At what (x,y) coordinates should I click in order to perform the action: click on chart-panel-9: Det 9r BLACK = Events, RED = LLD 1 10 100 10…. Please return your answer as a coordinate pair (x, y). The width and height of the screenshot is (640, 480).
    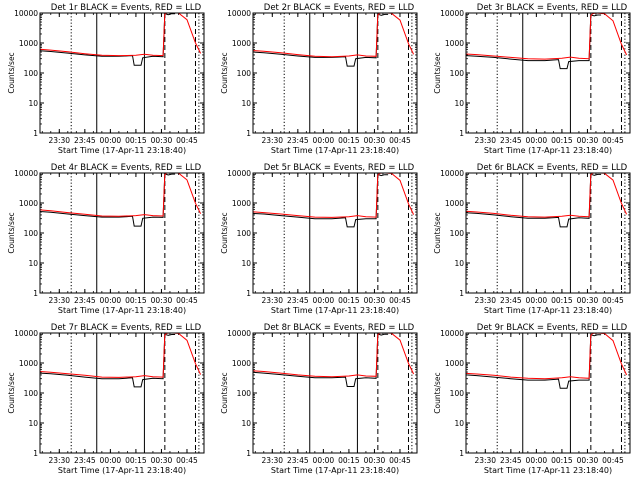
    Looking at the image, I should click on (532, 399).